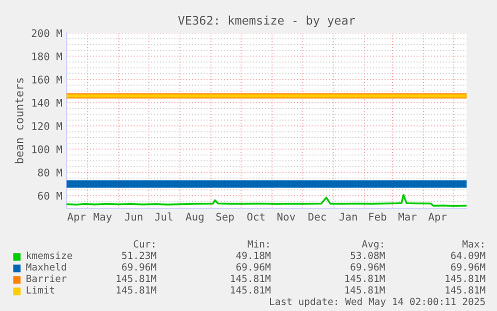 Image resolution: width=497 pixels, height=311 pixels. I want to click on y-tick-label: 180 M, so click(47, 56).